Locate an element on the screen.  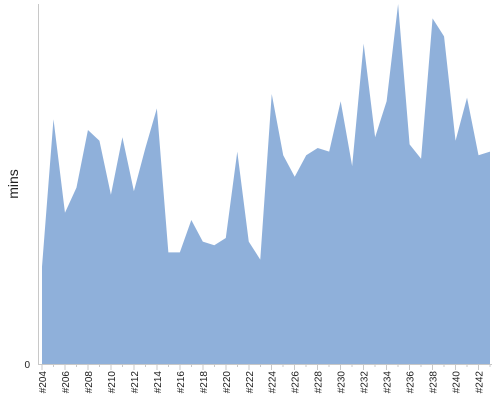
x-tick-label: #218 is located at coordinates (204, 382).